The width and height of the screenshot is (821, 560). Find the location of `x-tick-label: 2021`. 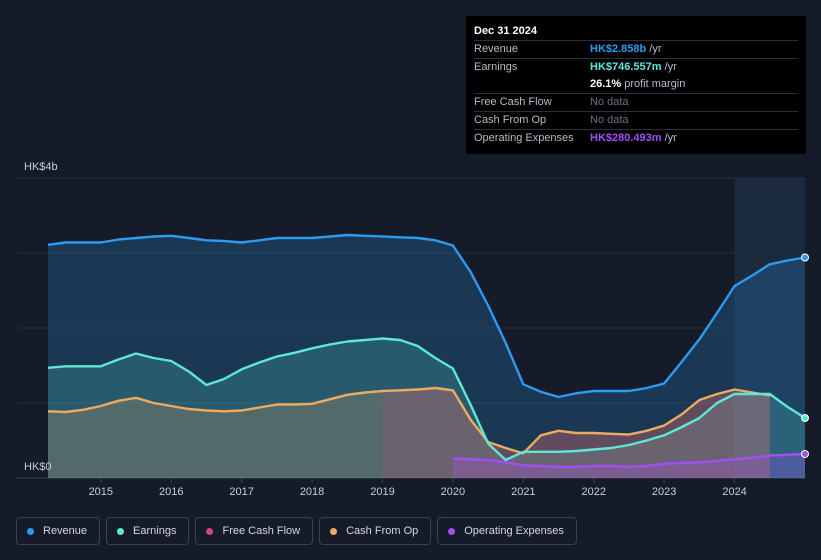

x-tick-label: 2021 is located at coordinates (523, 492).